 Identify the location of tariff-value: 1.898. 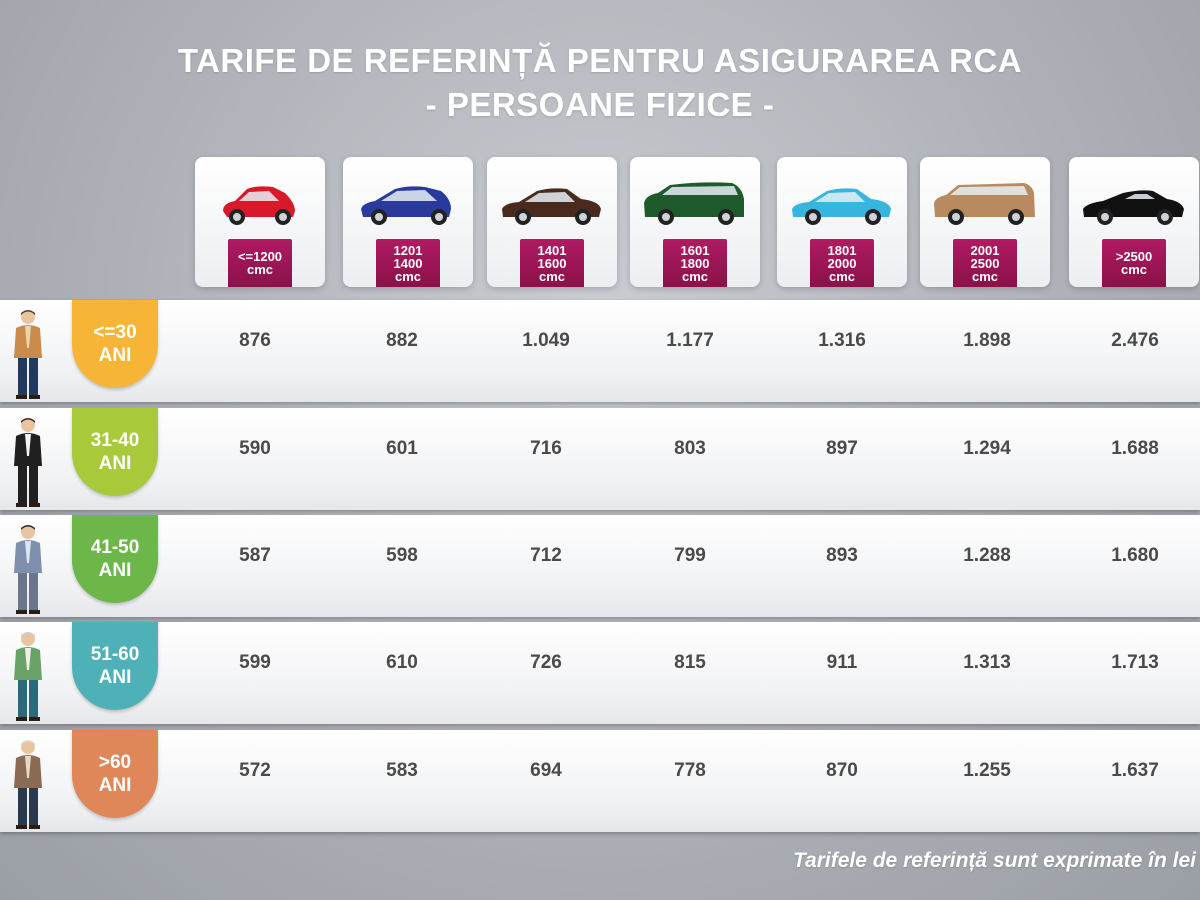
(987, 340).